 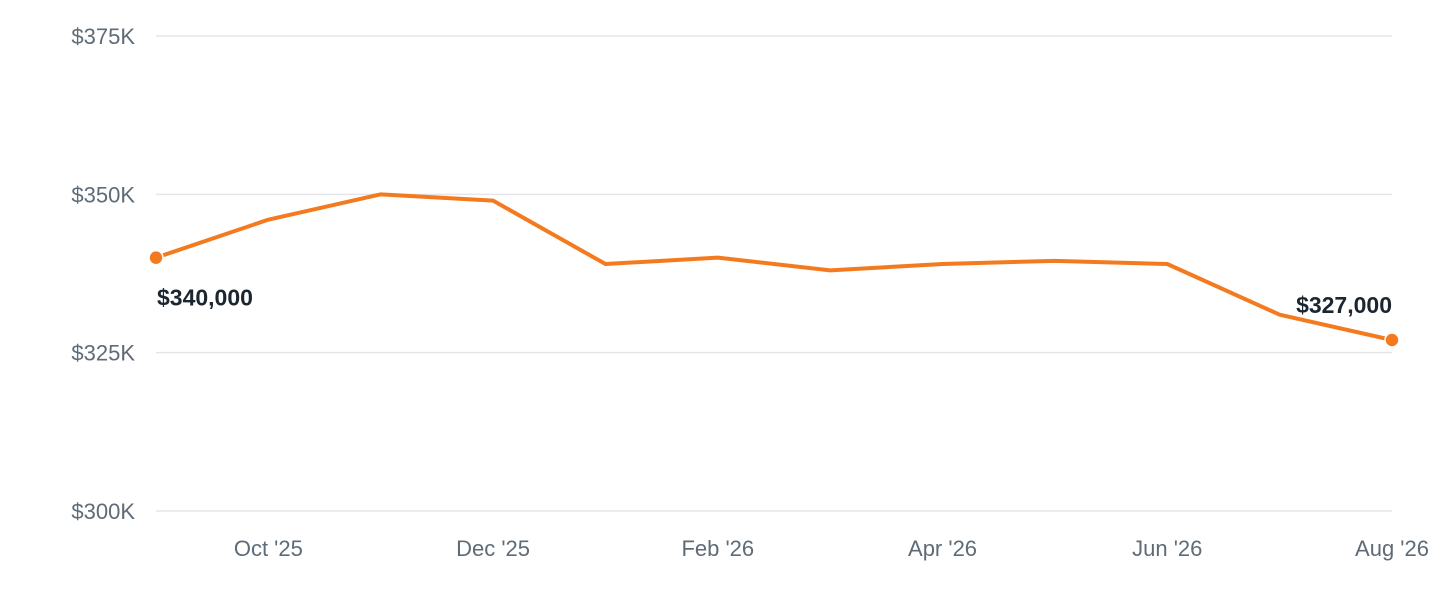 What do you see at coordinates (103, 353) in the screenshot?
I see `y-tick-label: $325K` at bounding box center [103, 353].